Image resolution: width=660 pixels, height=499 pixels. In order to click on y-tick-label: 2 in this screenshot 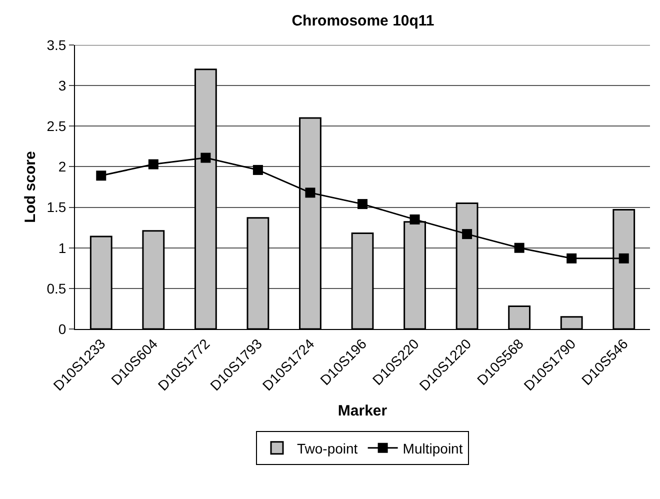, I will do `click(62, 166)`.